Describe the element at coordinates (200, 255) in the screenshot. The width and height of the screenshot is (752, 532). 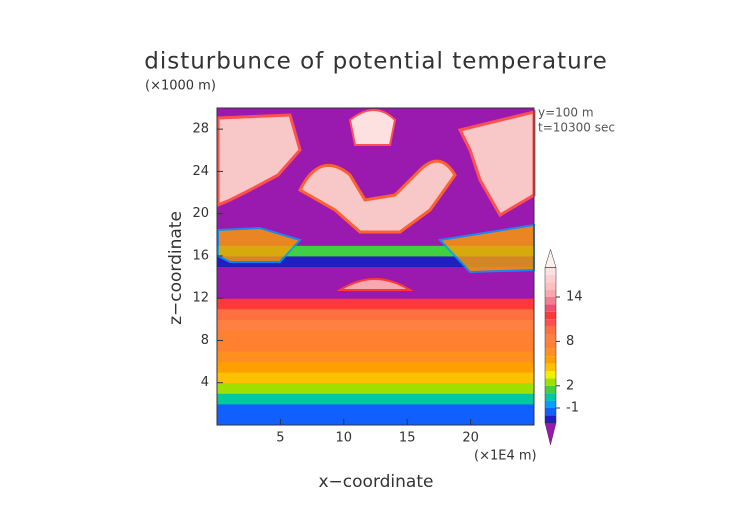
I see `y-tick-label: 16` at that location.